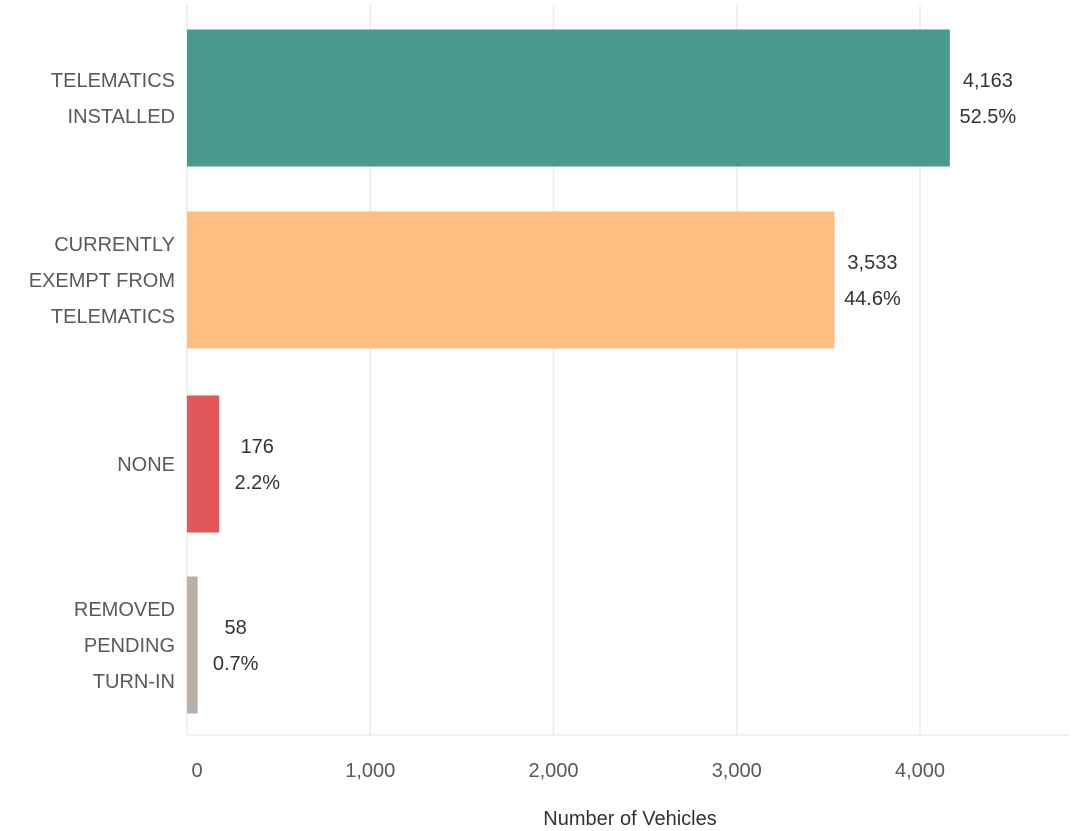 Image resolution: width=1075 pixels, height=831 pixels. What do you see at coordinates (102, 281) in the screenshot?
I see `category-label-1: CURRENTLY EXEMPT FROM TELEMATICS` at bounding box center [102, 281].